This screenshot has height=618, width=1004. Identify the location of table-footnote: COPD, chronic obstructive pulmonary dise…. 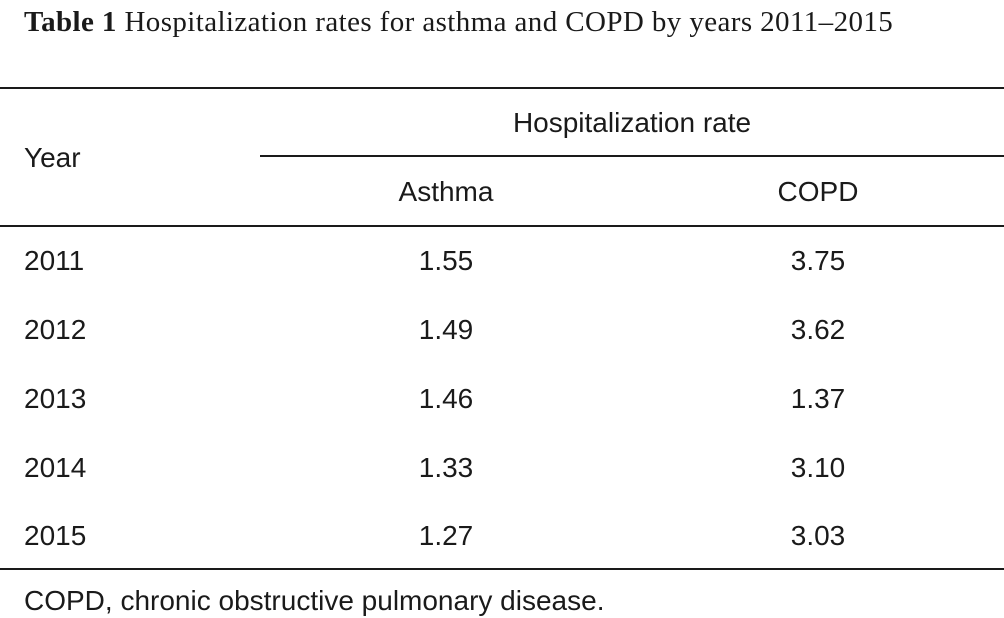
(314, 600).